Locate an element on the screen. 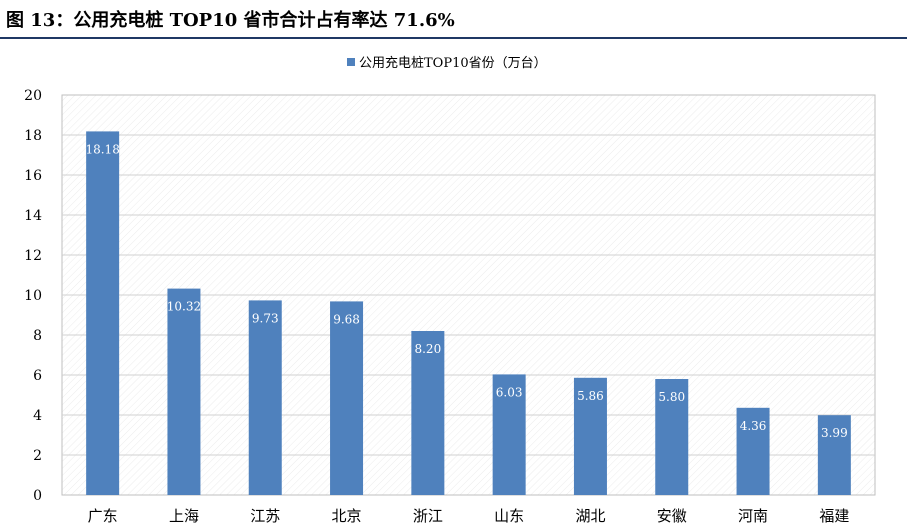 The image size is (907, 530). x-tick-label: 湖北 is located at coordinates (590, 516).